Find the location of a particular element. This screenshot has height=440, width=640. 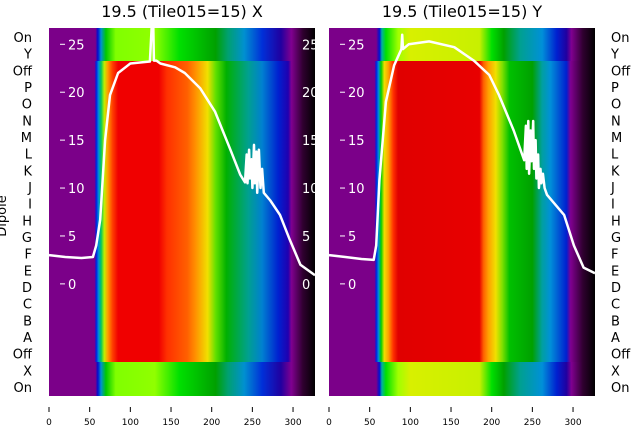

twin-ytick-label: 20 is located at coordinates (310, 93).